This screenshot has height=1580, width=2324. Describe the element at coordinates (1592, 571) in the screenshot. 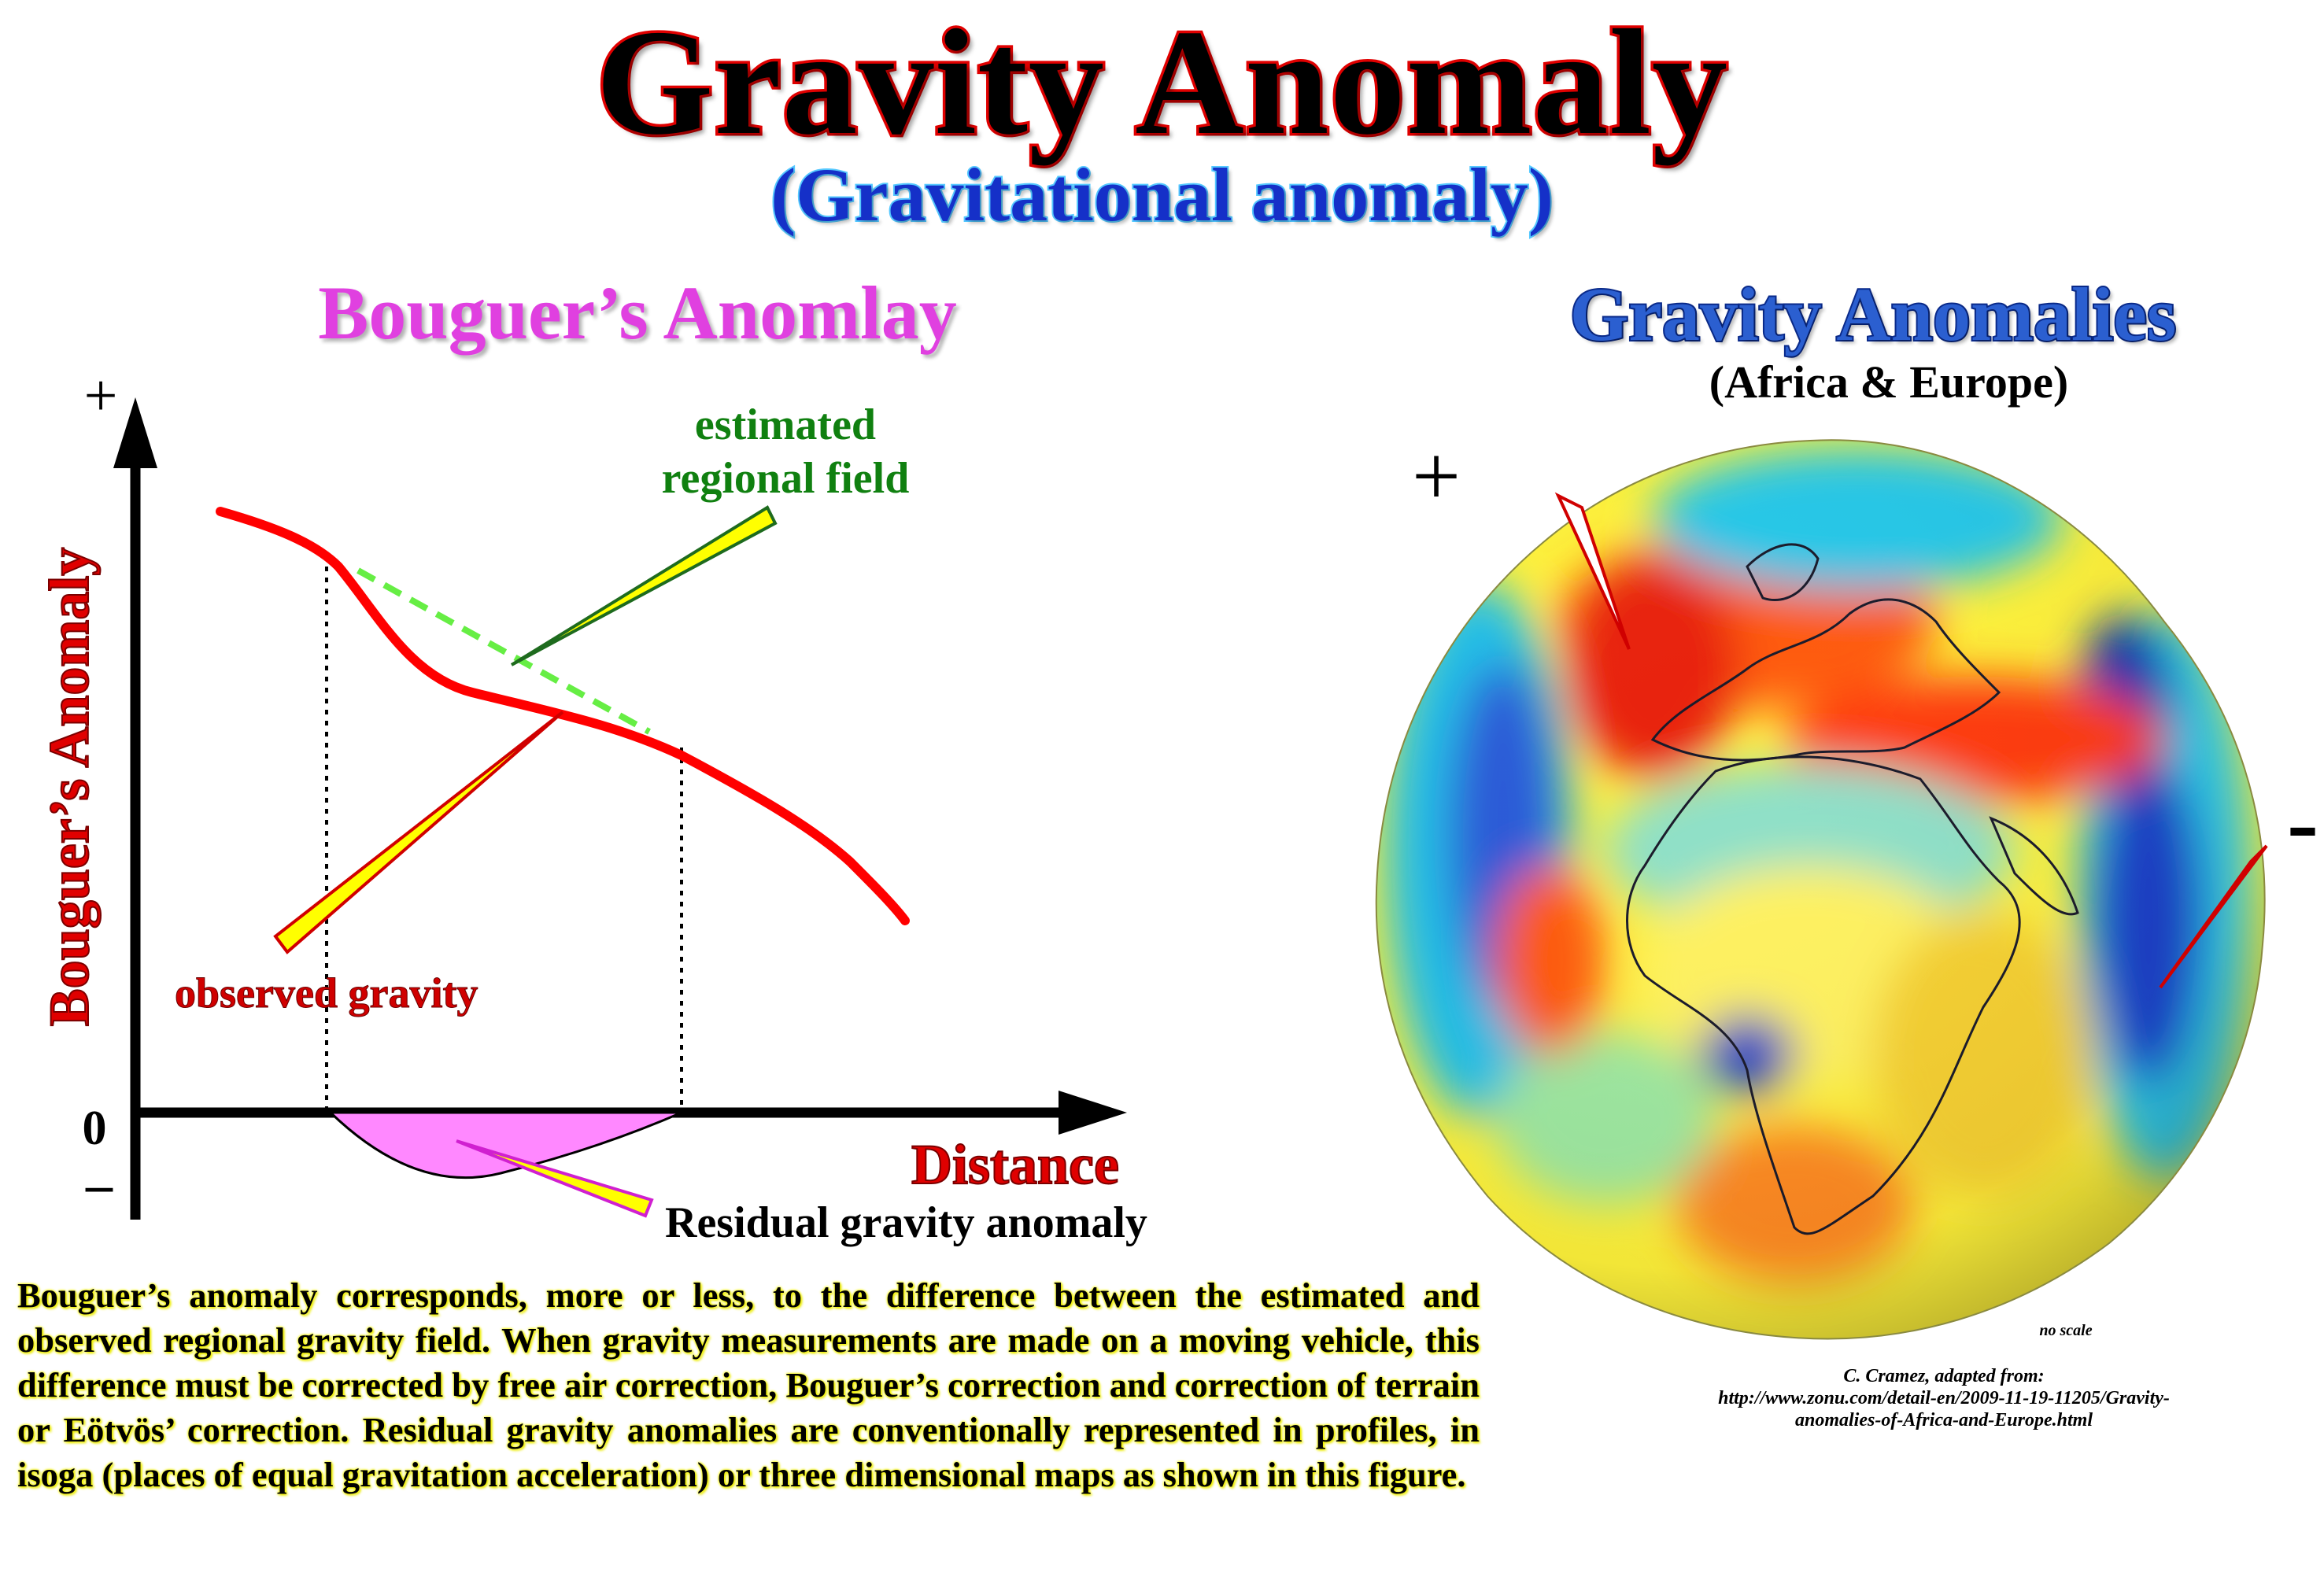

I see `positive-pointer-arrow` at that location.